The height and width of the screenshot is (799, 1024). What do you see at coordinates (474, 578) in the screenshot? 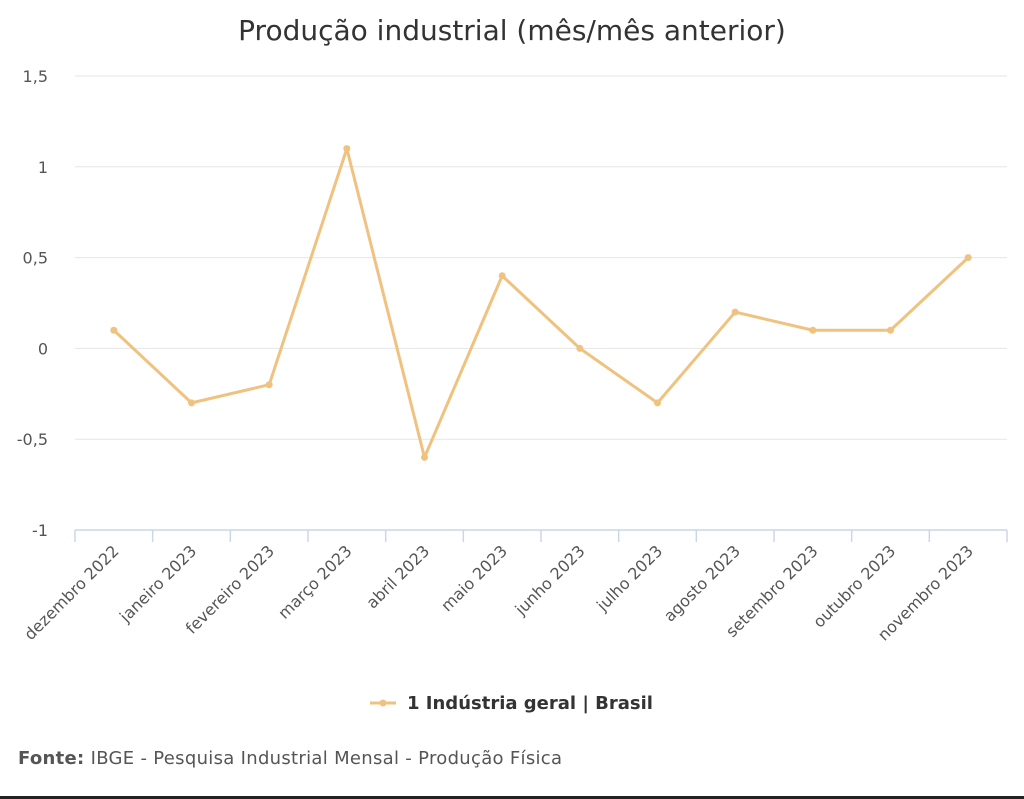
I see `x-tick-label: maio 2023` at bounding box center [474, 578].